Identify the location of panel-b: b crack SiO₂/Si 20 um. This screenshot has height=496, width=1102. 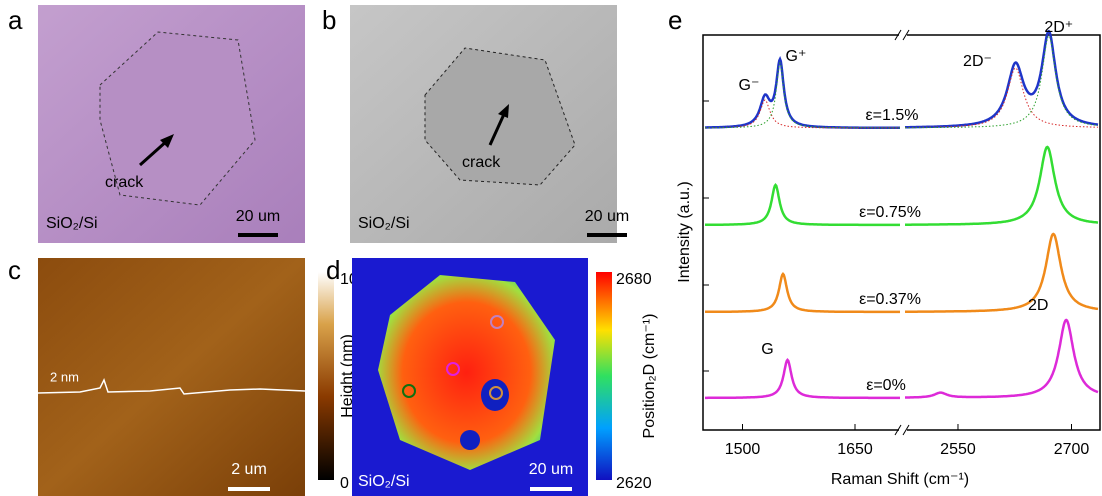
(475, 124).